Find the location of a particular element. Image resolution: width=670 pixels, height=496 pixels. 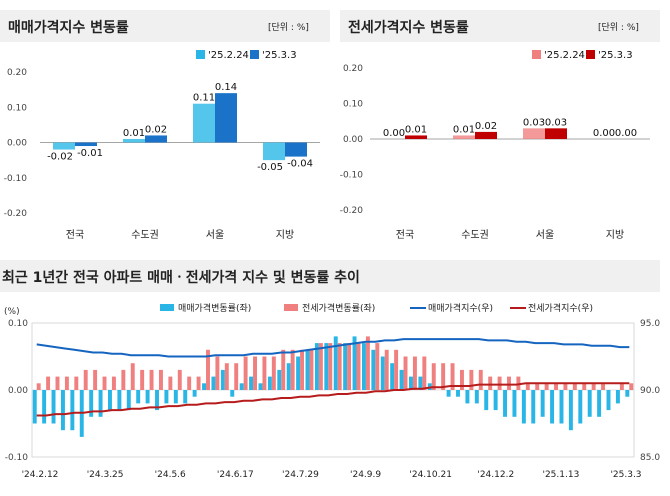

trend-panel-header is located at coordinates (330, 276).